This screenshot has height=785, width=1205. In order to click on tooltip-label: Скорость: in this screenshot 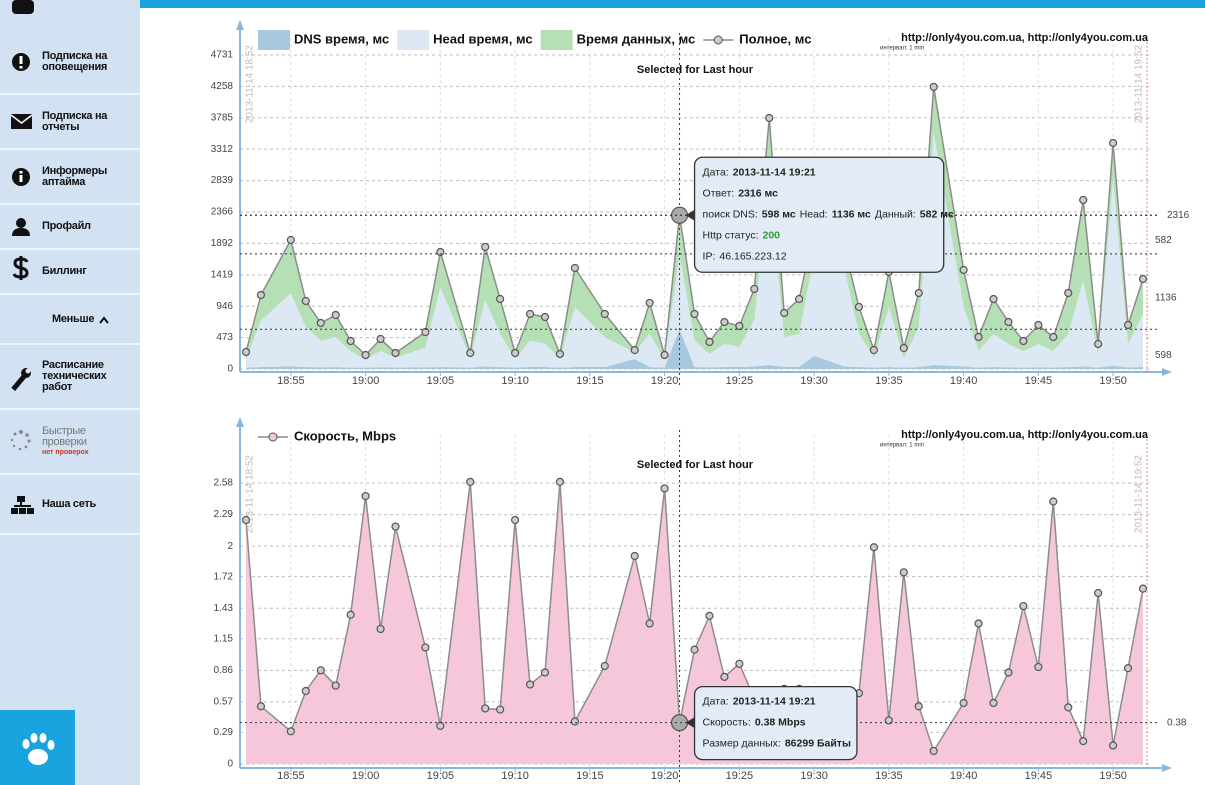, I will do `click(727, 722)`.